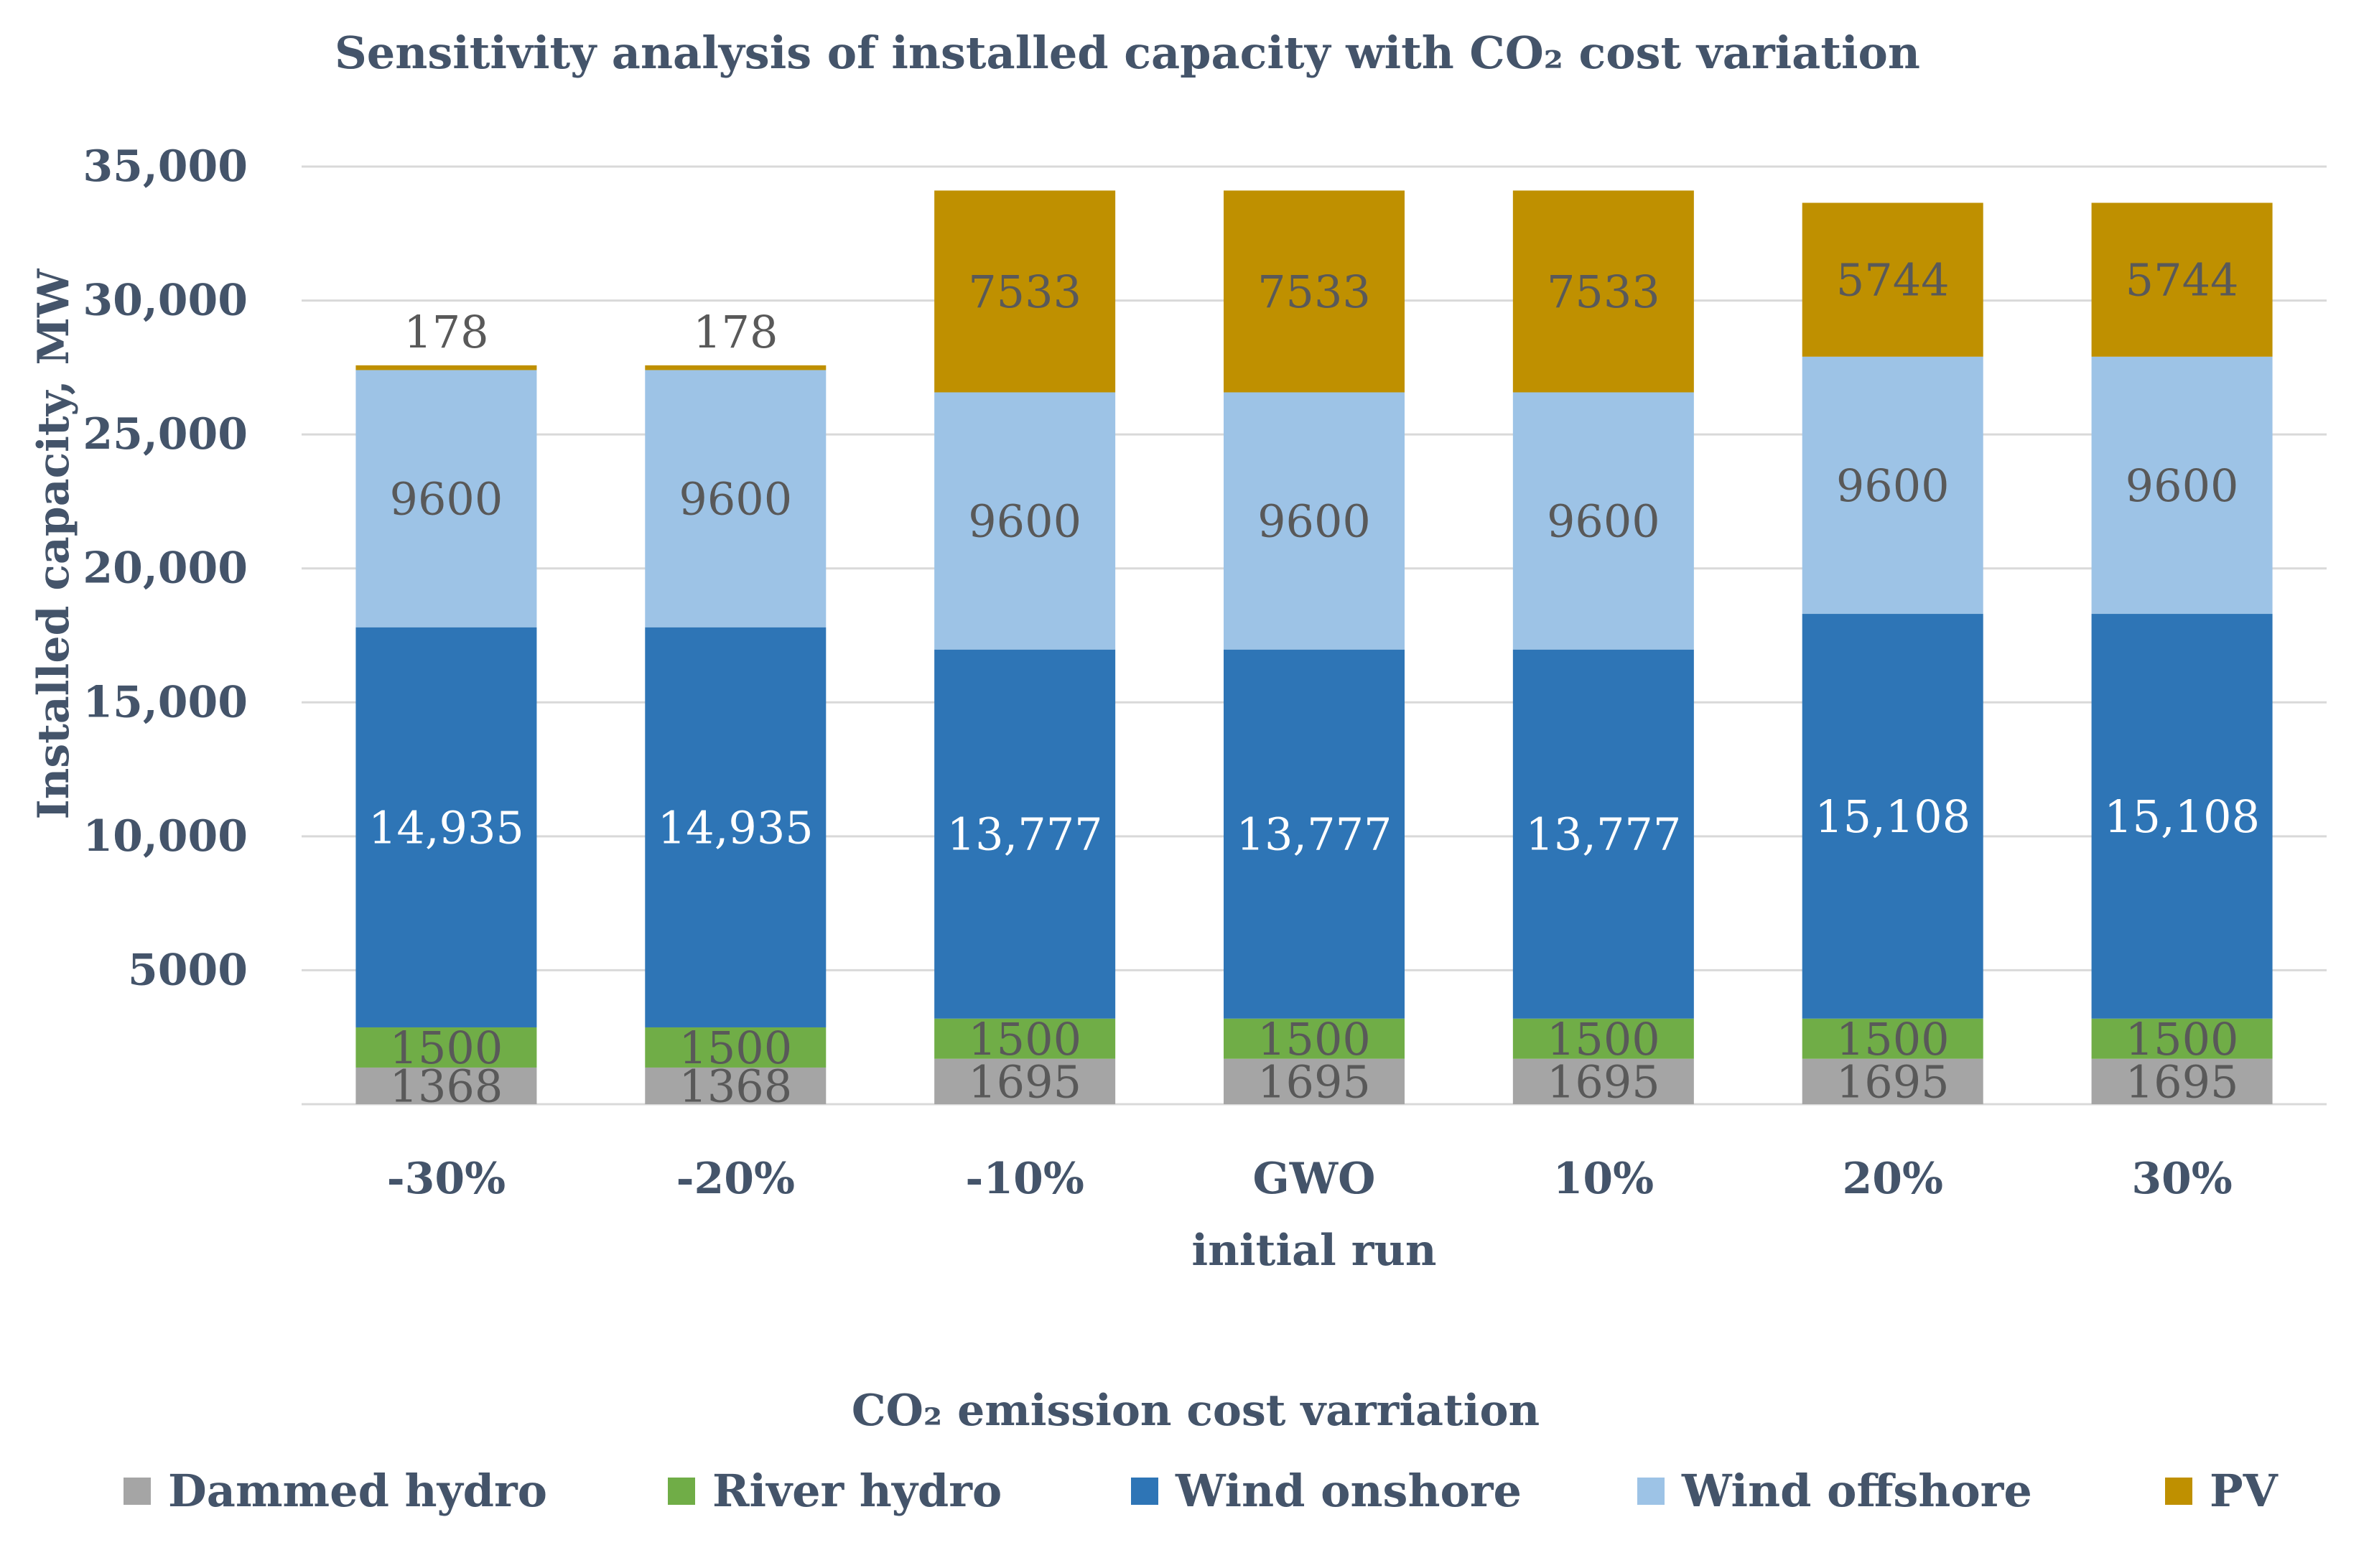 This screenshot has width=2369, height=1568. I want to click on legend-label: Dammed hydro, so click(357, 1491).